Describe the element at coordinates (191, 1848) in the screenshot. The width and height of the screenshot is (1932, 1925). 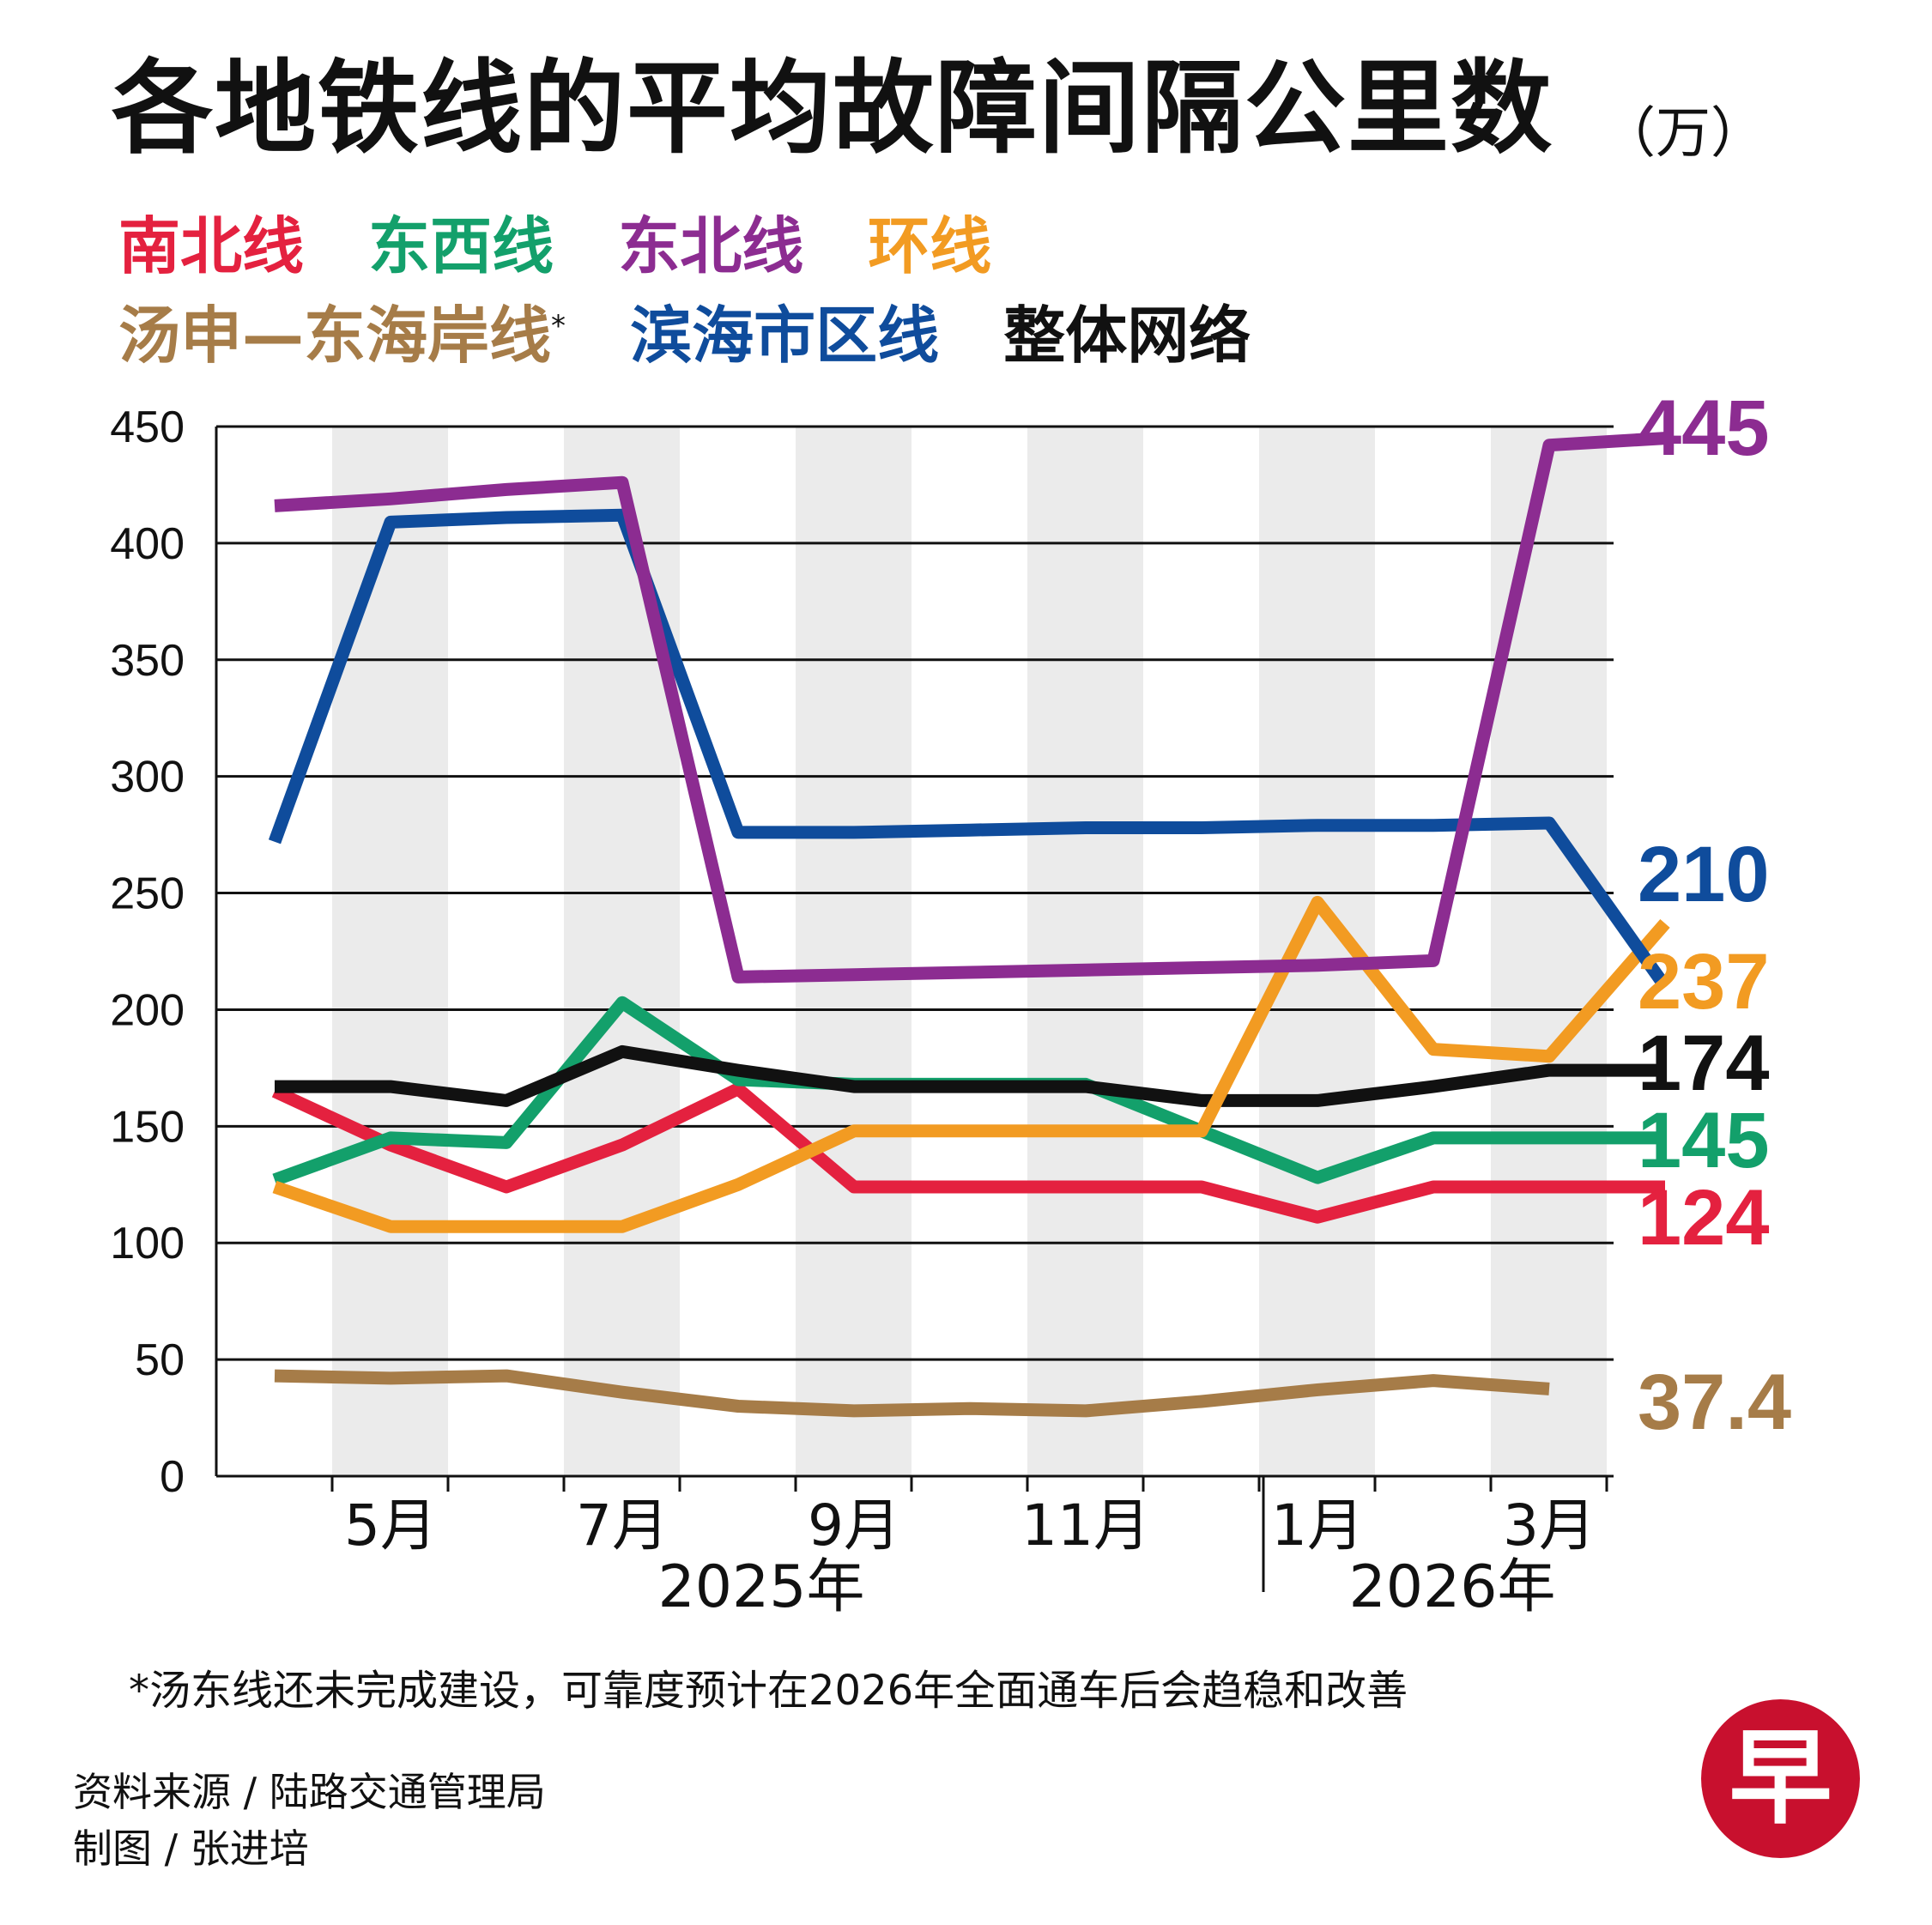
I see `chart-credit: 制图 / 张进培` at that location.